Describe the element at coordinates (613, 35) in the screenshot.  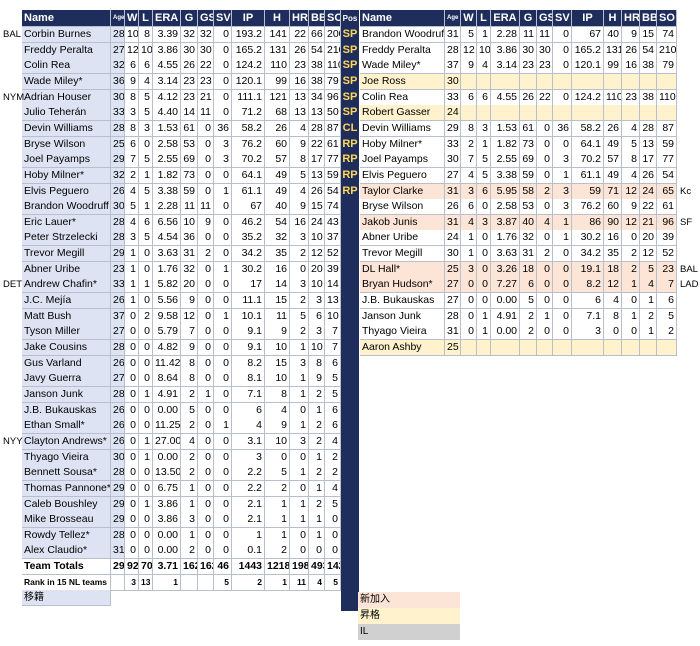
I see `cell: 40` at that location.